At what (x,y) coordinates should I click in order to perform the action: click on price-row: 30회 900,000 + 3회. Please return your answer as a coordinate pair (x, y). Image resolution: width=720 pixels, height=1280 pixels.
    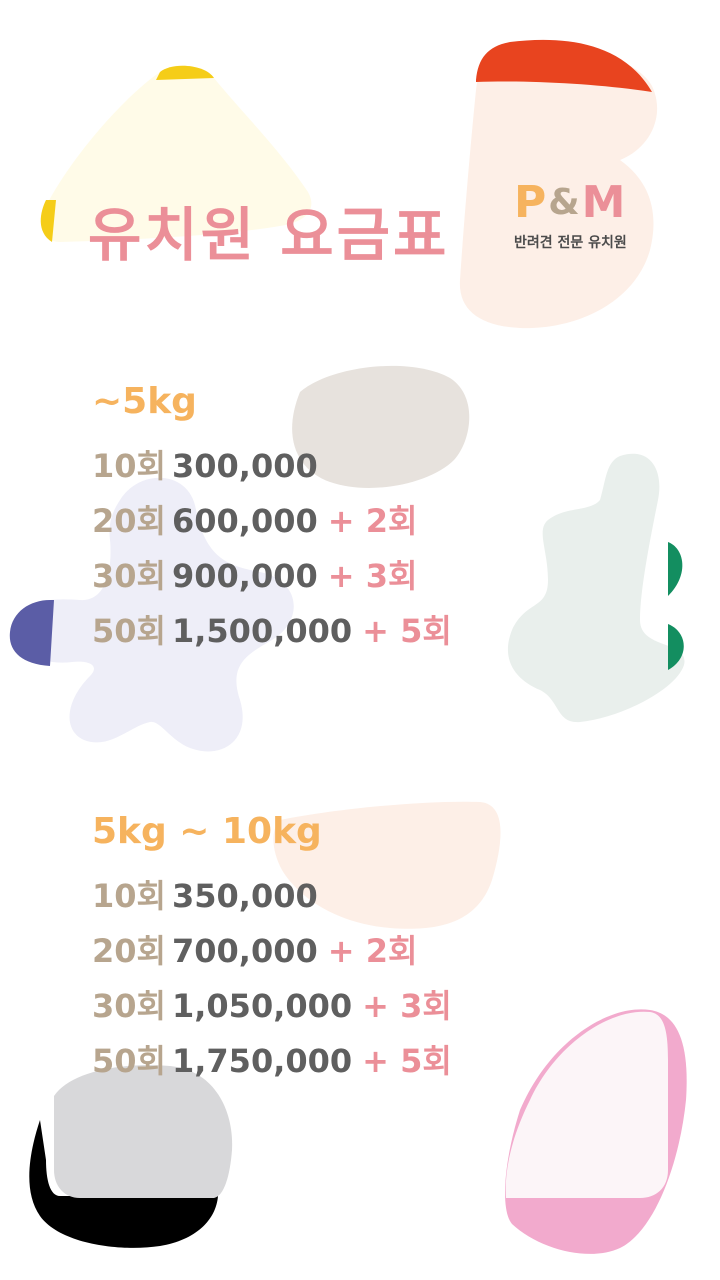
    Looking at the image, I should click on (272, 576).